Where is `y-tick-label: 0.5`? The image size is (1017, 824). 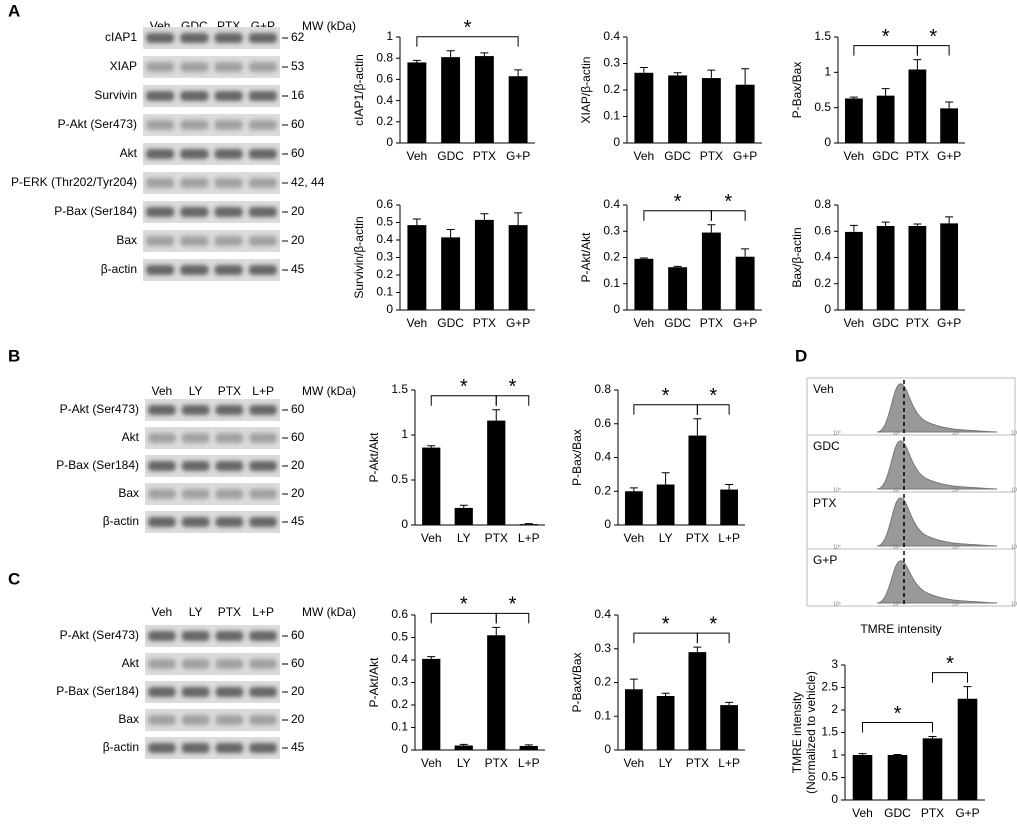
y-tick-label: 0.5 is located at coordinates (399, 479).